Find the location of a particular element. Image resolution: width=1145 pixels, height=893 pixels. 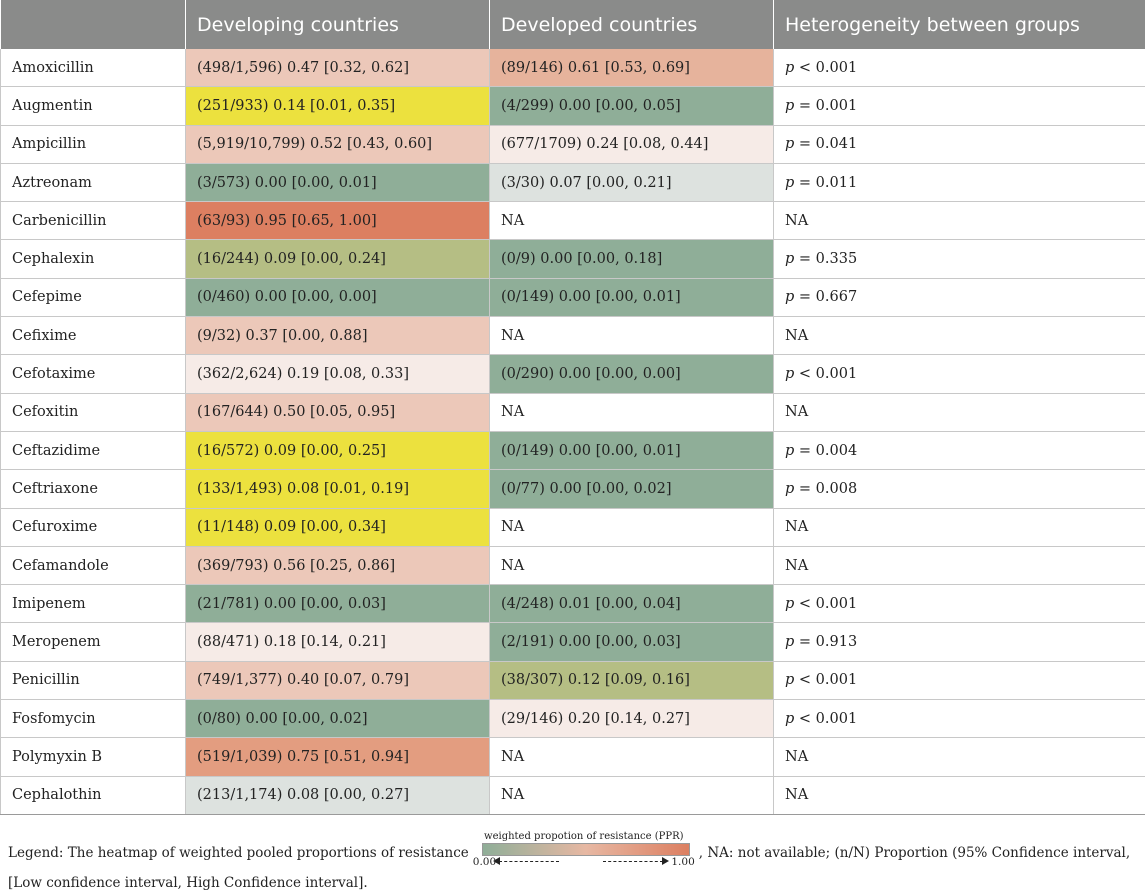

developed-cell: (4/299) 0.00 [0.00, 0.05] is located at coordinates (632, 106).